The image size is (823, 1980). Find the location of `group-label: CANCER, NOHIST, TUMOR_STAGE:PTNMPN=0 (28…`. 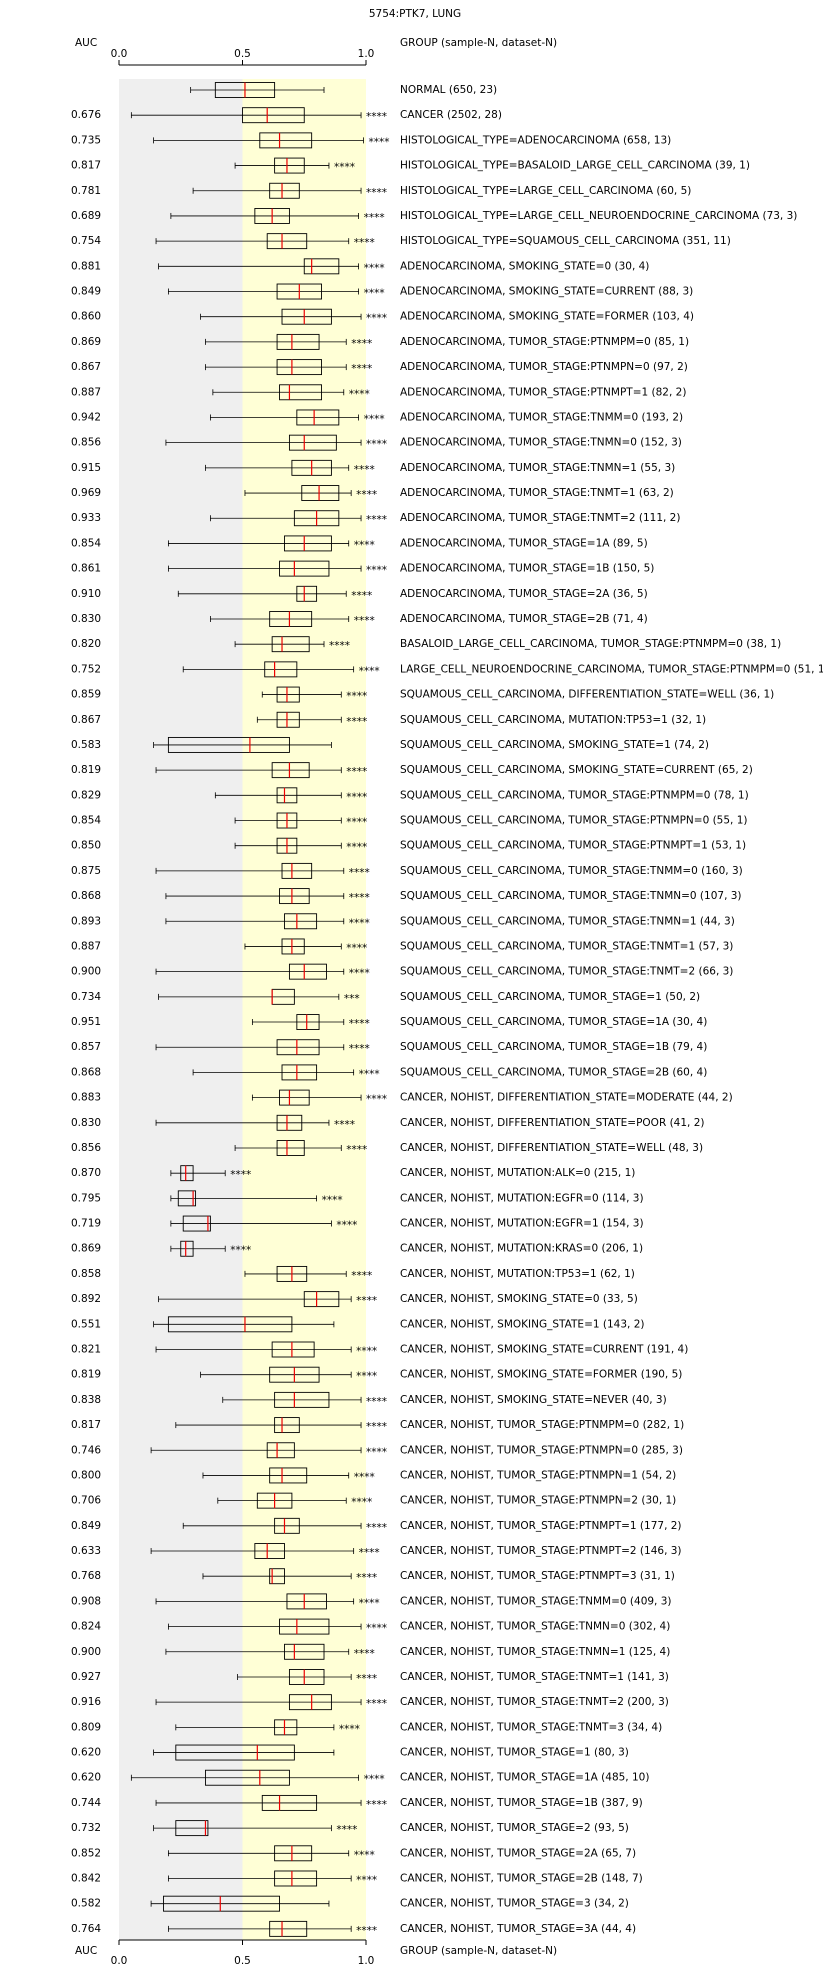

group-label: CANCER, NOHIST, TUMOR_STAGE:PTNMPN=0 (28… is located at coordinates (541, 1450).